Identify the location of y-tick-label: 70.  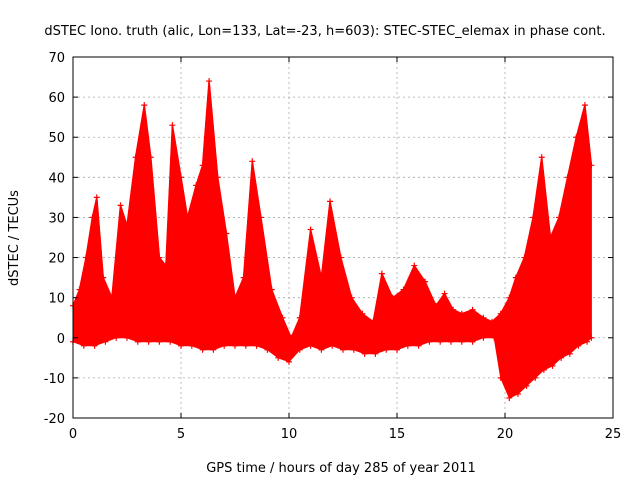
(56, 58).